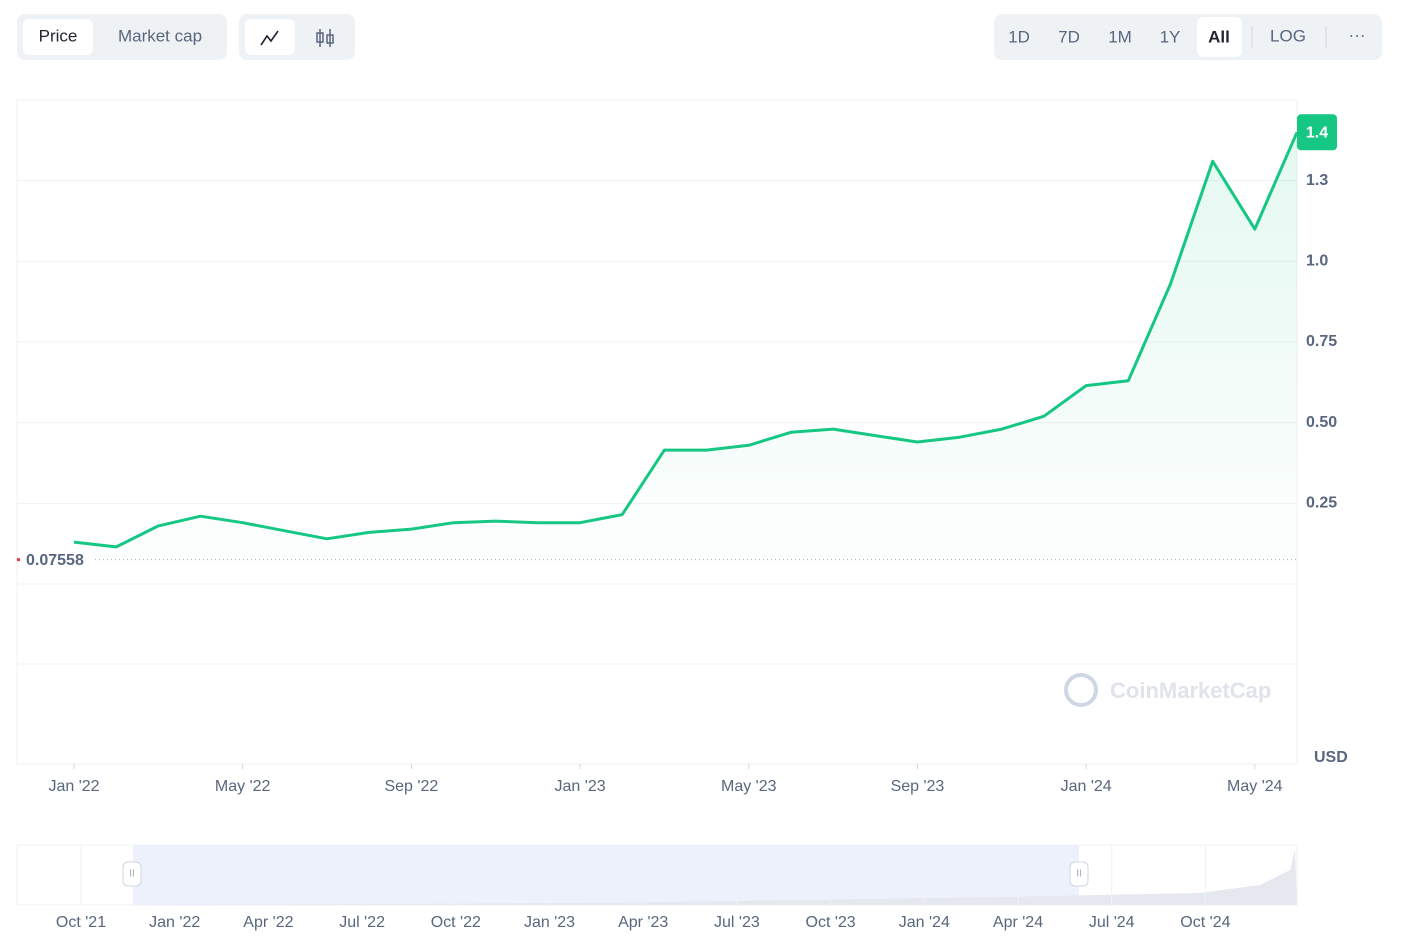  Describe the element at coordinates (456, 922) in the screenshot. I see `navigator-tick-label: Oct '22` at that location.